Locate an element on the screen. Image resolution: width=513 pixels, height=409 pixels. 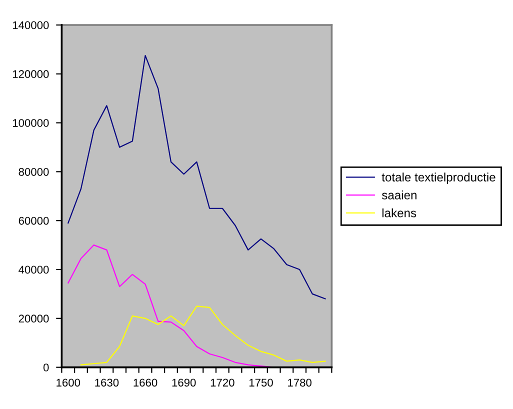
y-tick-label: 100000 is located at coordinates (30, 123).